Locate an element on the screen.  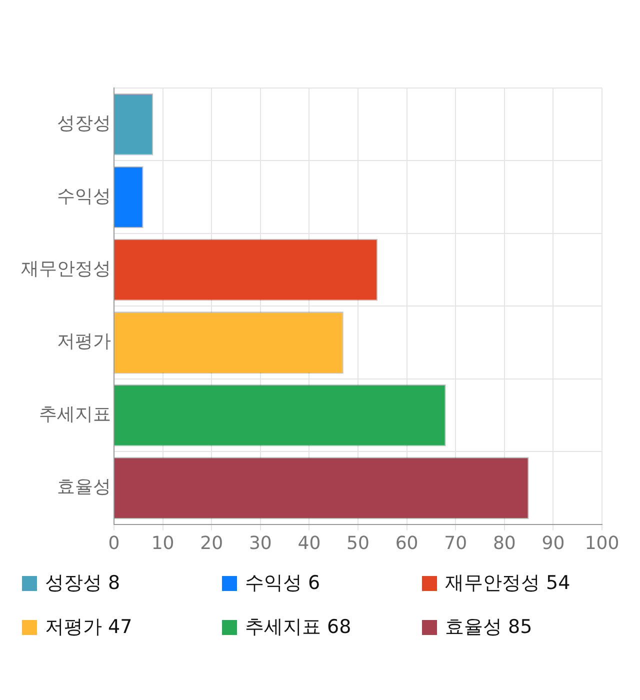
category-label: 효율성 85 is located at coordinates (488, 627).